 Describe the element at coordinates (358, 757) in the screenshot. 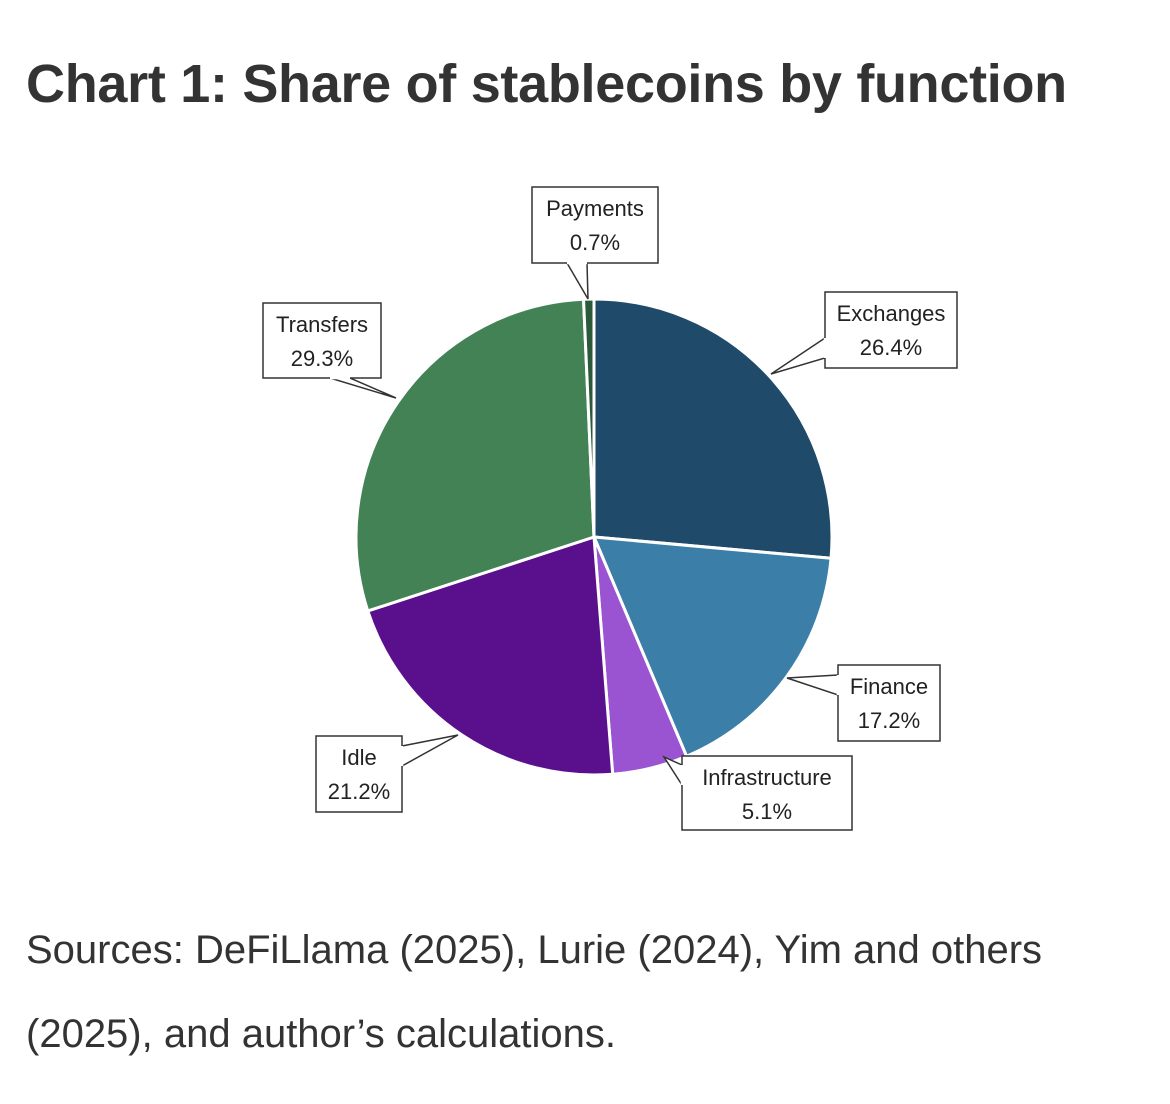

I see `data-label-category-idle: Idle` at that location.